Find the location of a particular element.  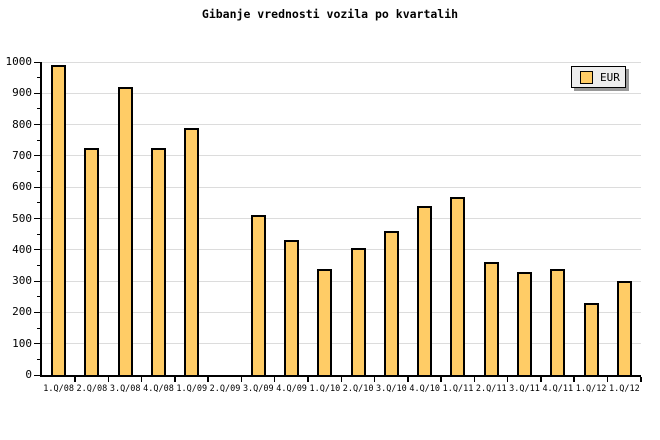

x-axis-label: 3.Q/09 is located at coordinates (258, 389).